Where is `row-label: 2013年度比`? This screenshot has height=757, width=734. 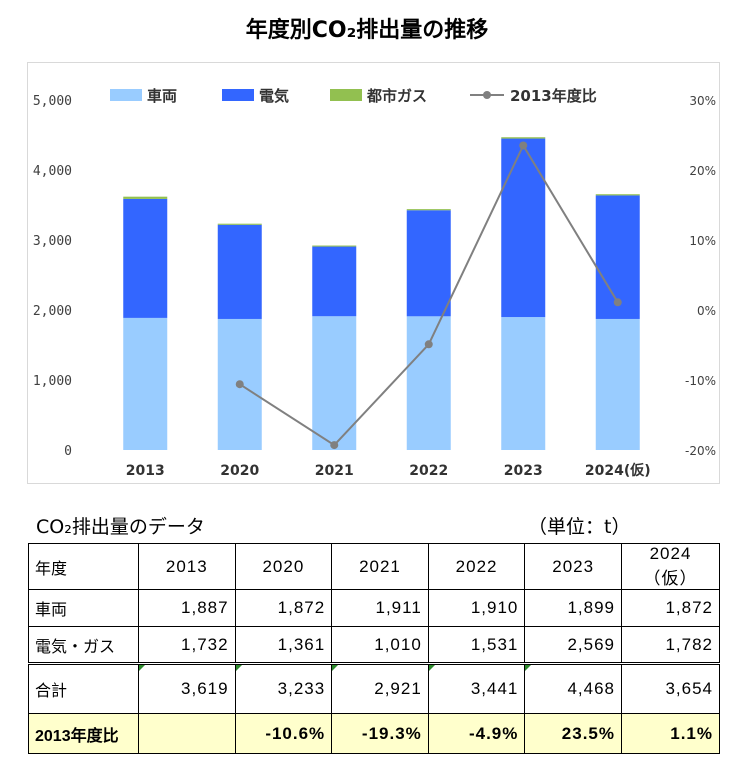 row-label: 2013年度比 is located at coordinates (83, 733).